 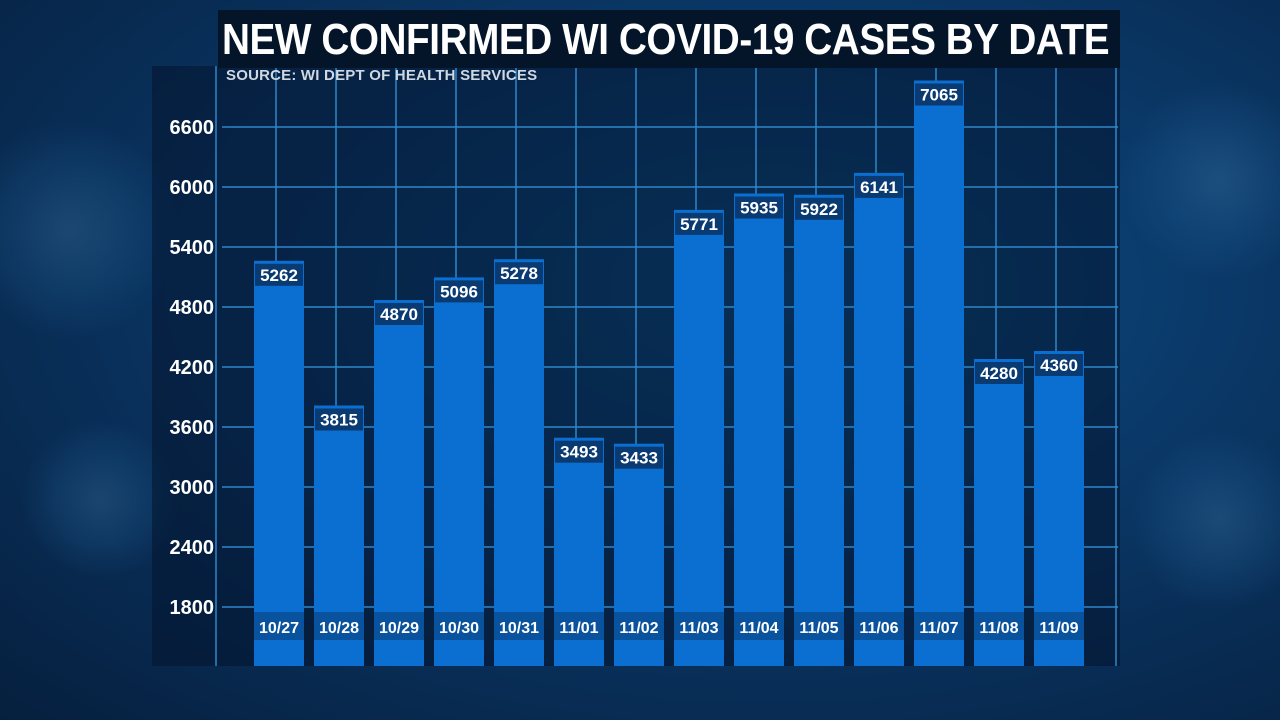 What do you see at coordinates (192, 128) in the screenshot?
I see `y-tick-label: 6600` at bounding box center [192, 128].